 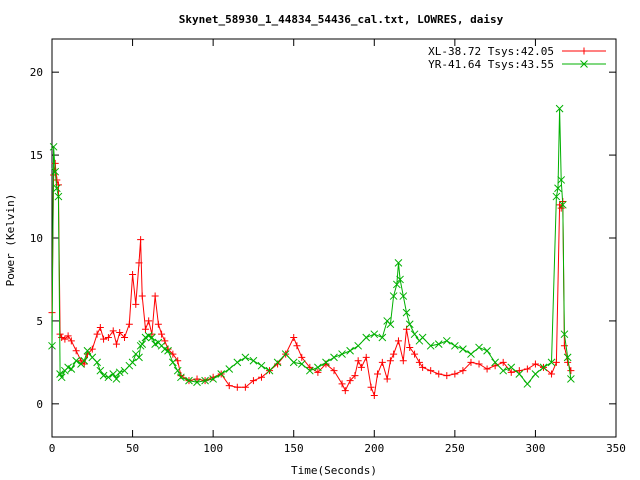 I want to click on x-tick-label: 200, so click(x=374, y=448).